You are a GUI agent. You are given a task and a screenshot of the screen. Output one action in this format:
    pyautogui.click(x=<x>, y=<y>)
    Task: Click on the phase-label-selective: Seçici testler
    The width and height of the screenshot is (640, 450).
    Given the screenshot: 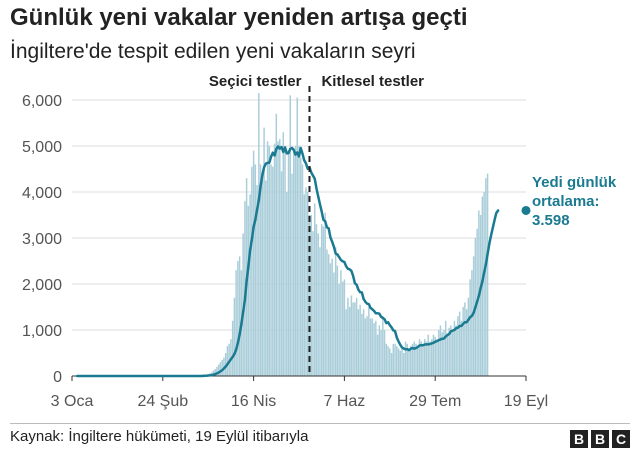 What is the action you would take?
    pyautogui.click(x=255, y=81)
    